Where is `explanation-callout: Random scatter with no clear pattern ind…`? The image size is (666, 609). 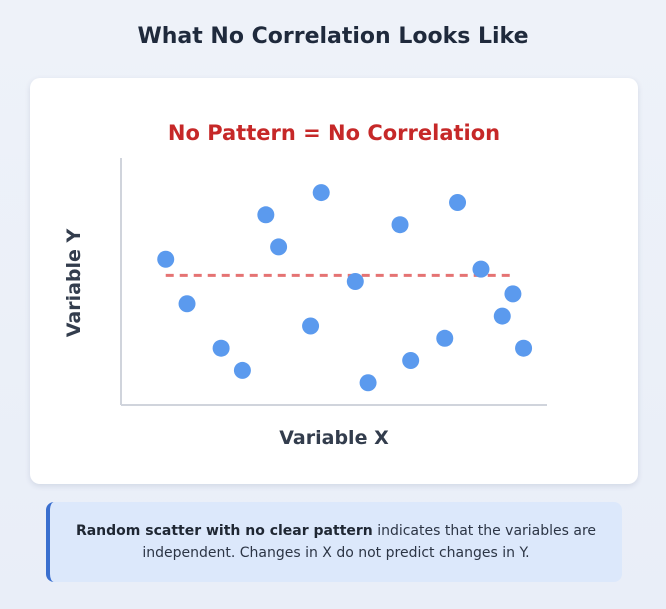
explanation-callout: Random scatter with no clear pattern ind… is located at coordinates (334, 542).